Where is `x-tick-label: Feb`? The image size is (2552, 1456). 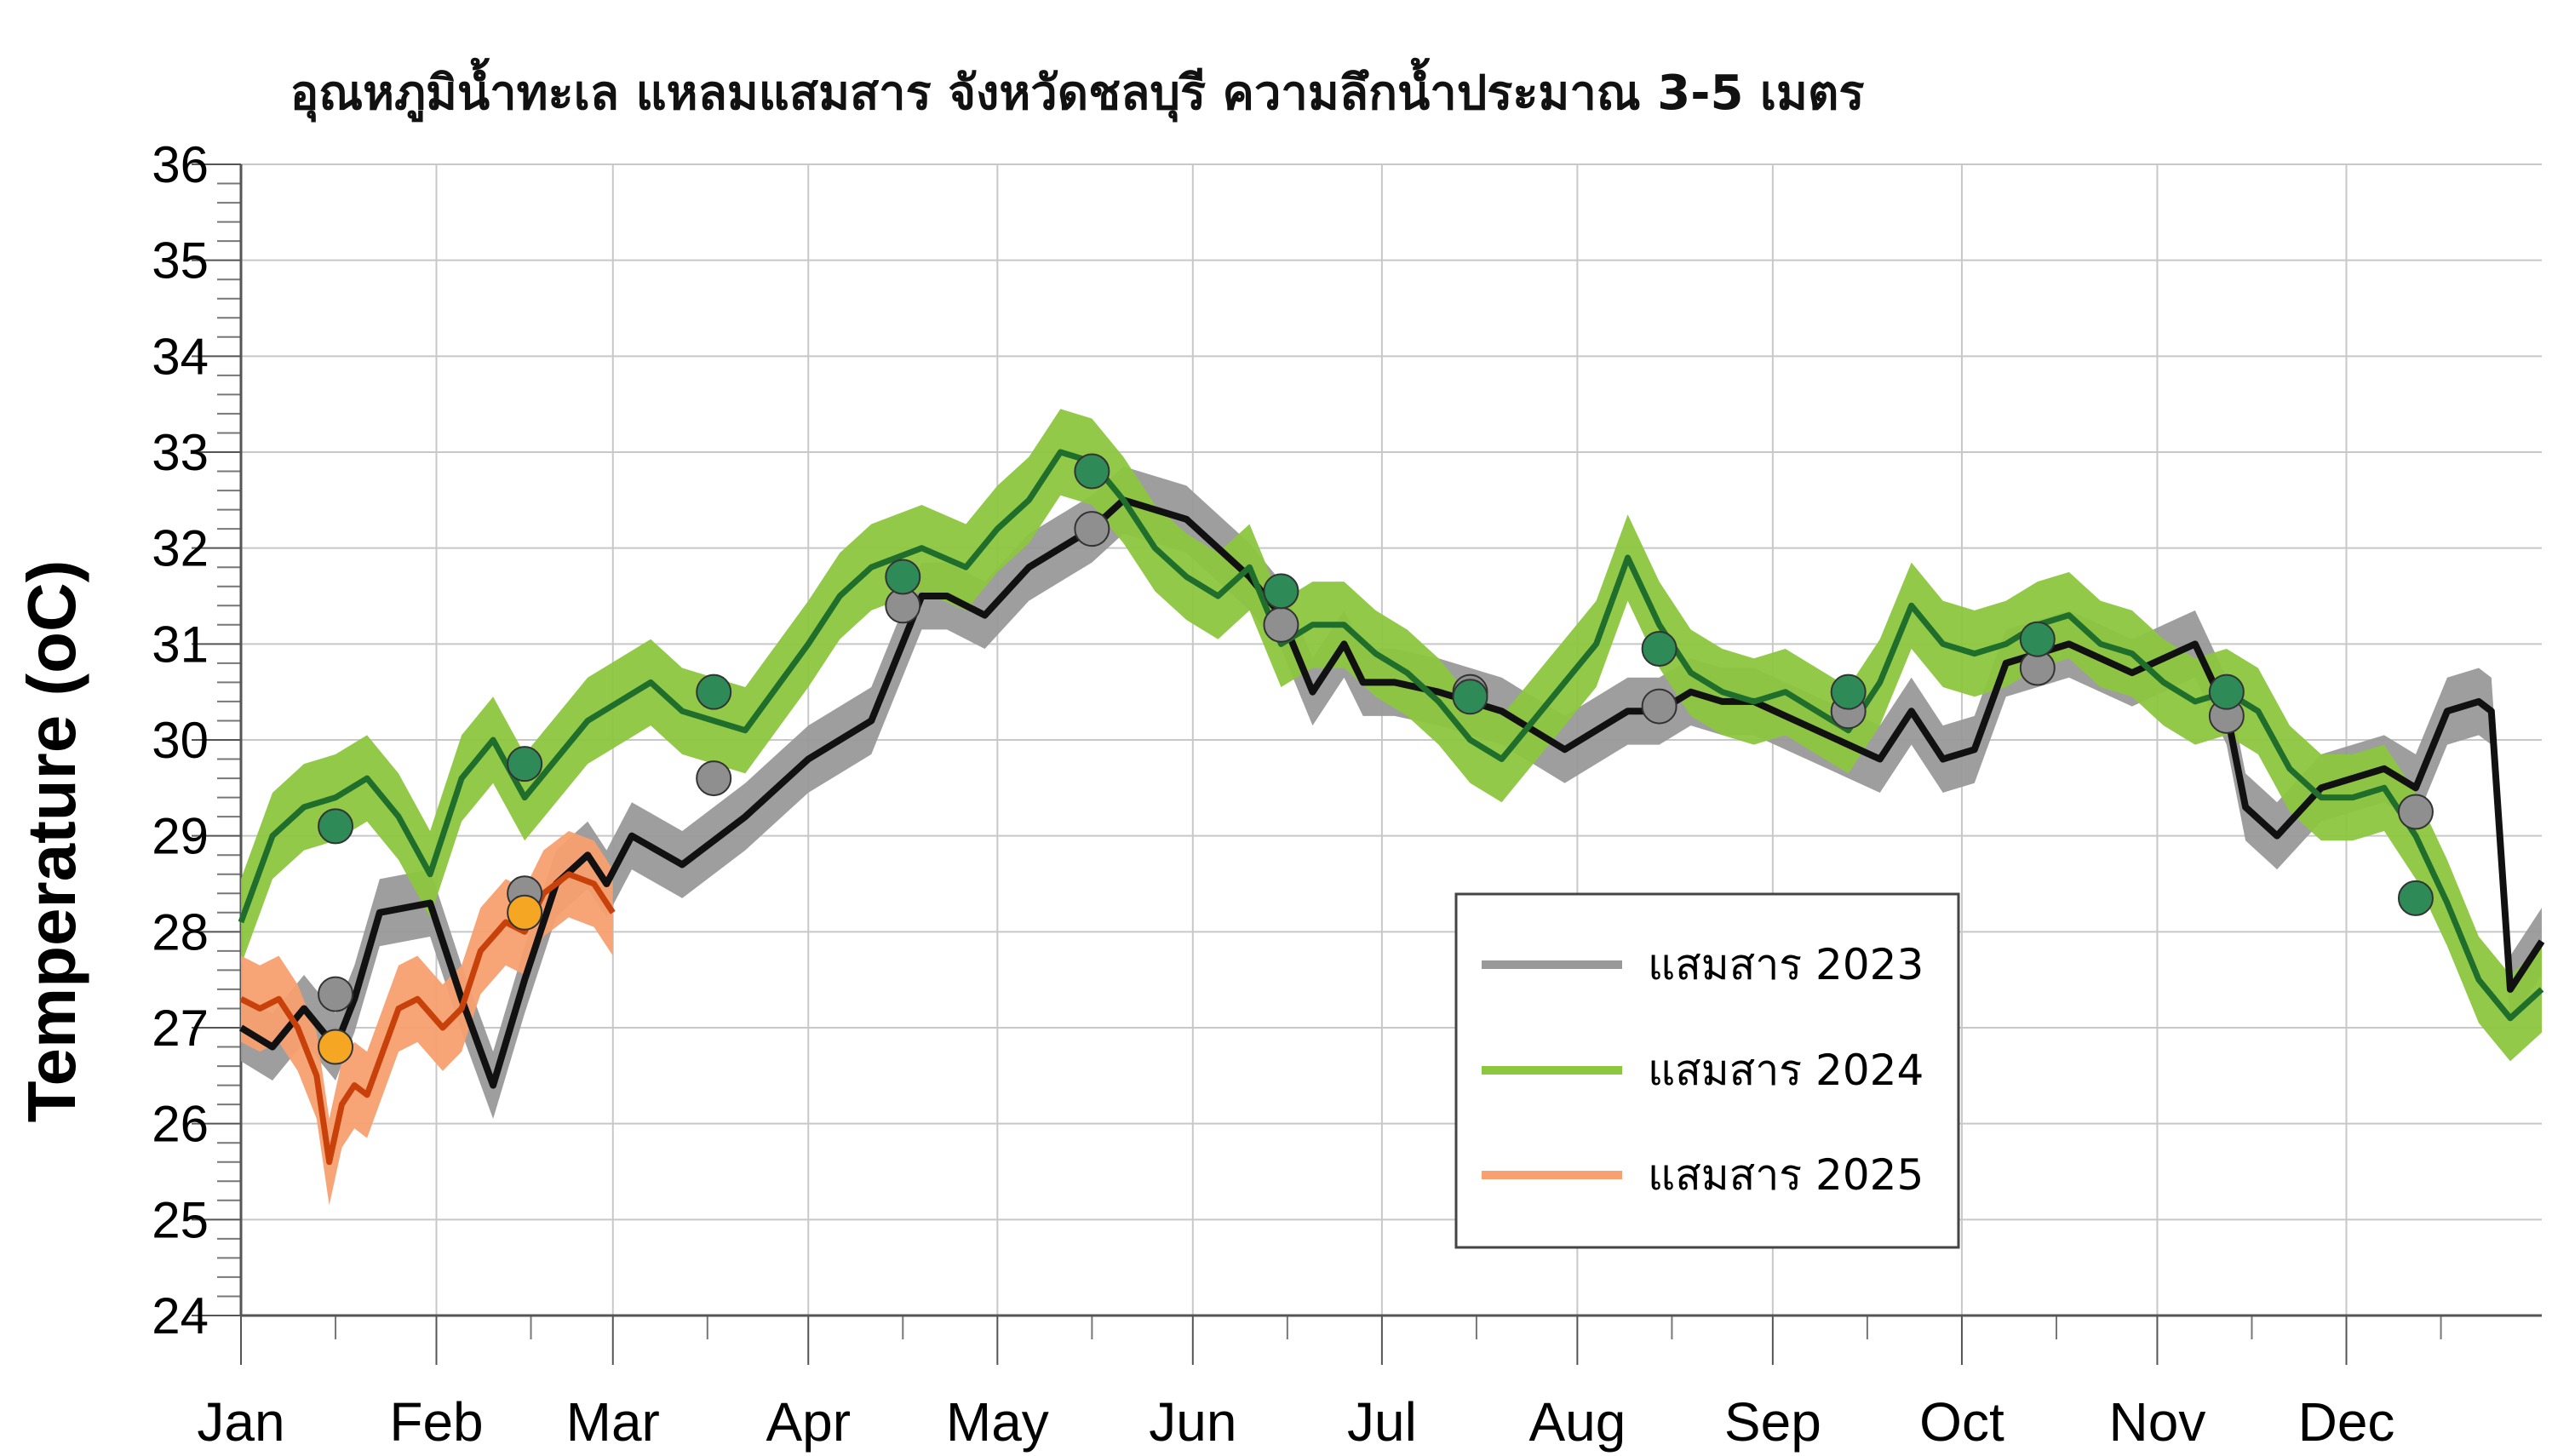 x-tick-label: Feb is located at coordinates (436, 1422).